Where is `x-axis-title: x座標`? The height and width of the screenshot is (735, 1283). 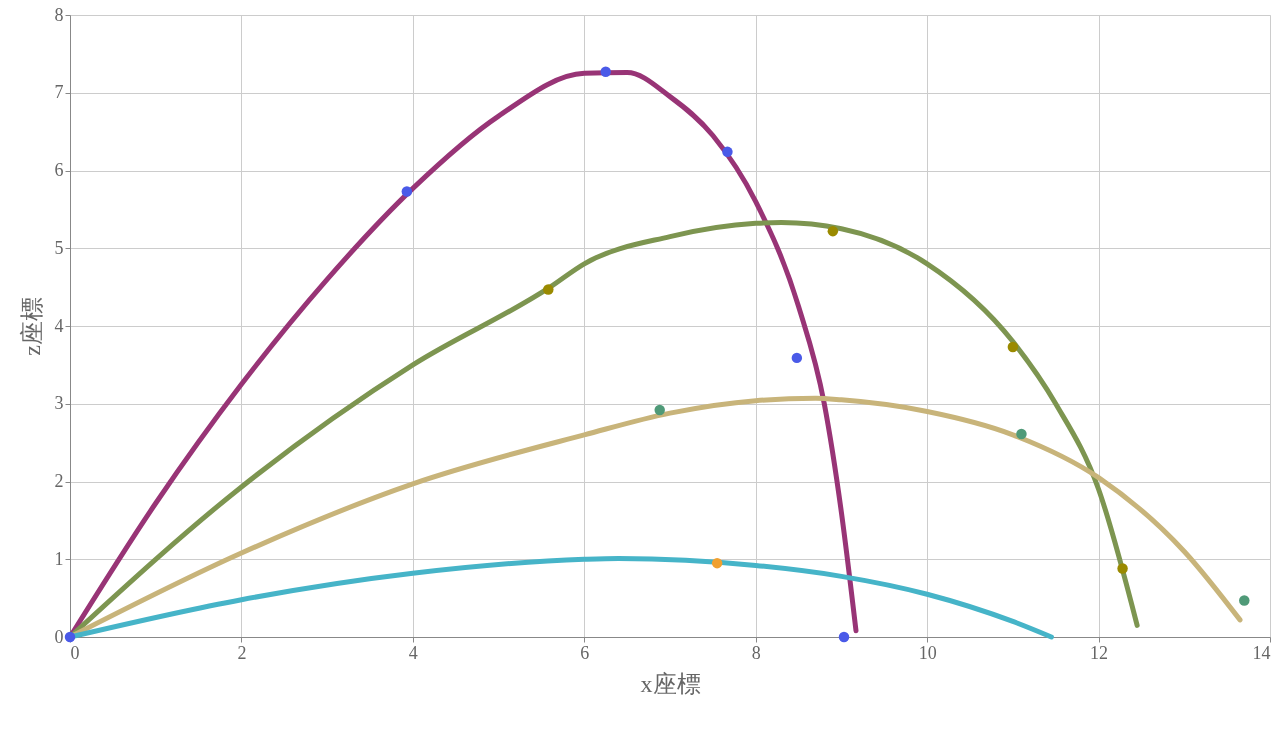 x-axis-title: x座標 is located at coordinates (670, 683).